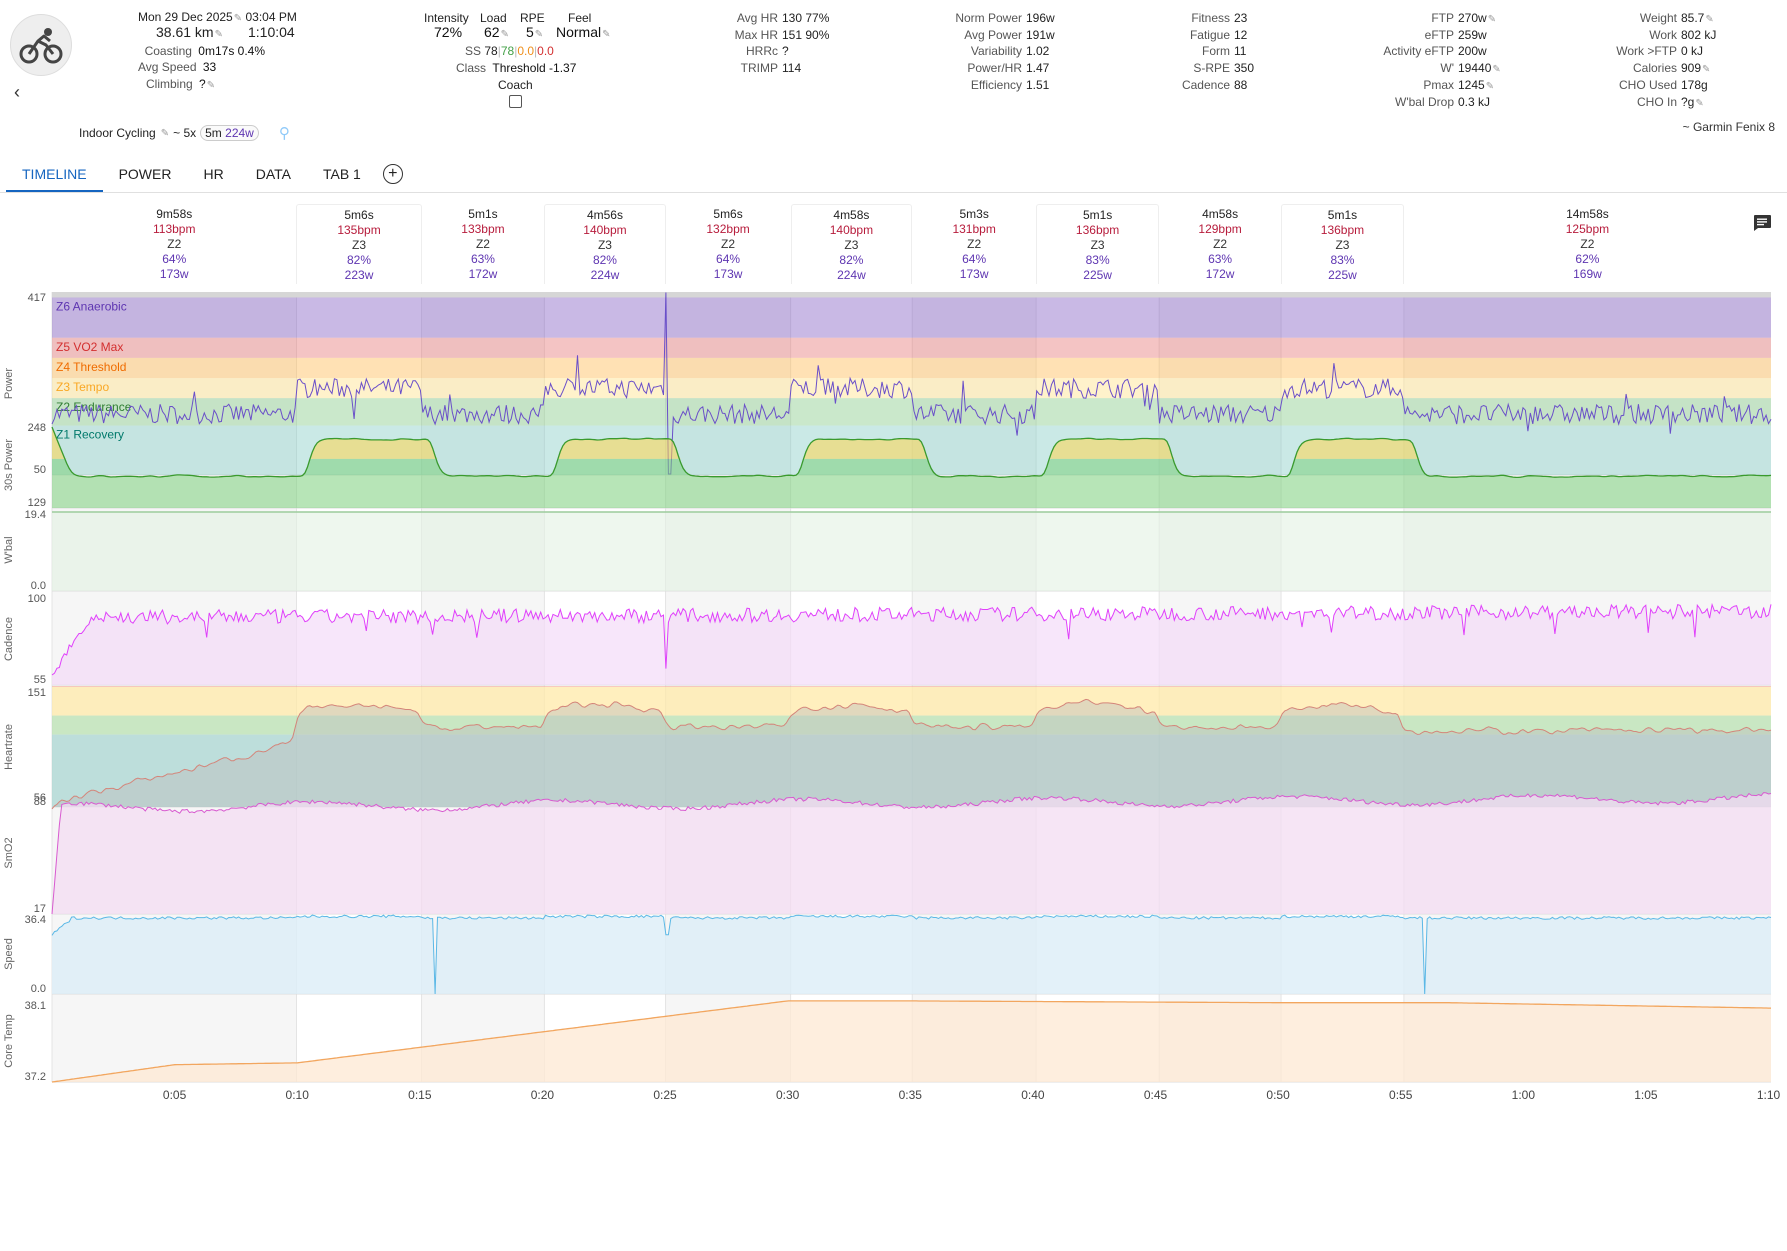 The image size is (1787, 1251). What do you see at coordinates (543, 1095) in the screenshot?
I see `x-tick-label: 0:20` at bounding box center [543, 1095].